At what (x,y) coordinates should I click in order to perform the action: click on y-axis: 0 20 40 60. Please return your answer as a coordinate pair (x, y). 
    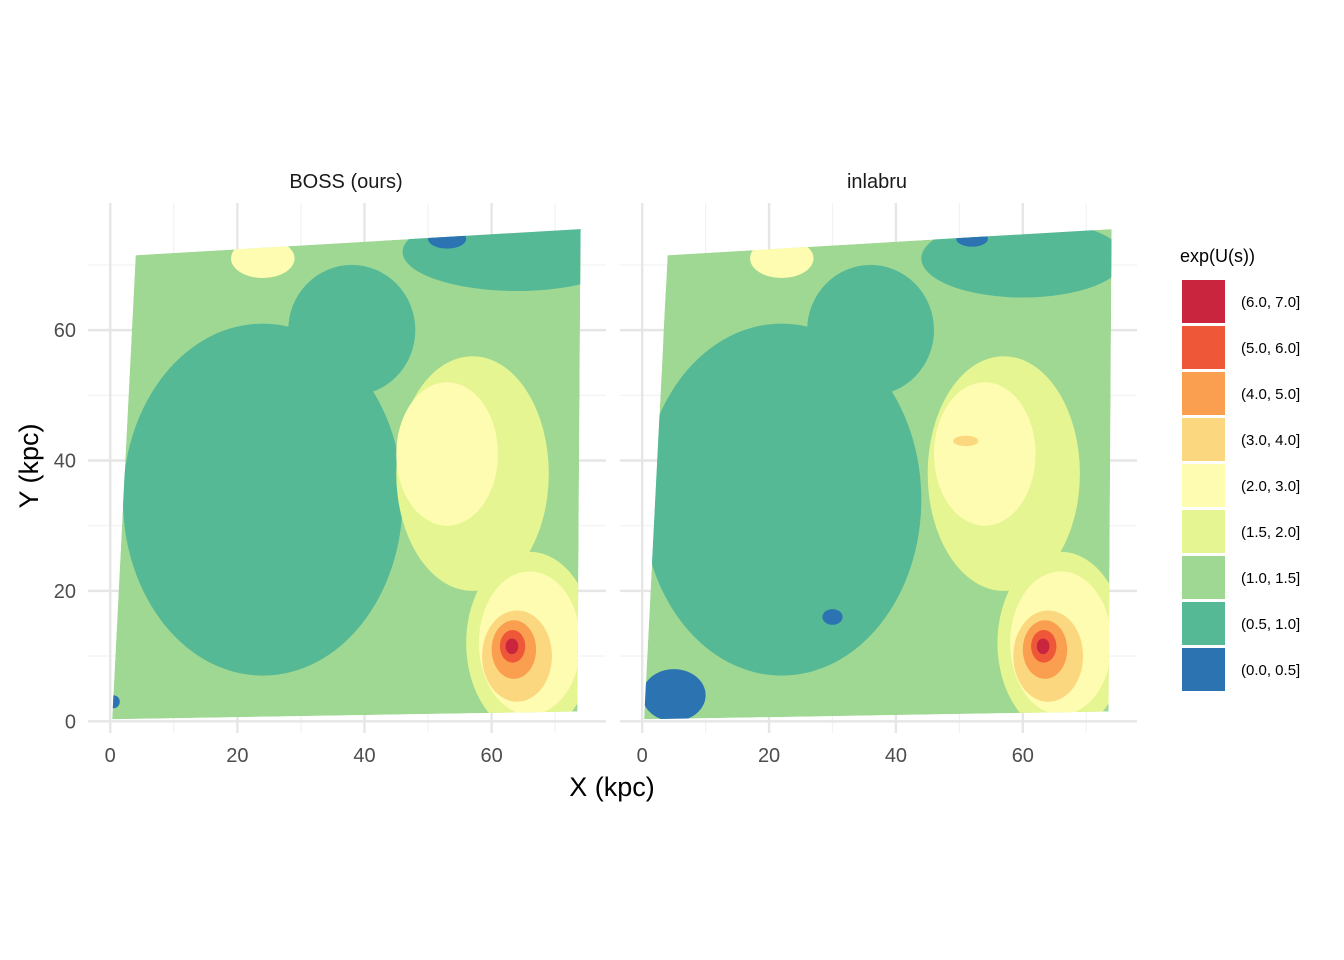
    Looking at the image, I should click on (65, 526).